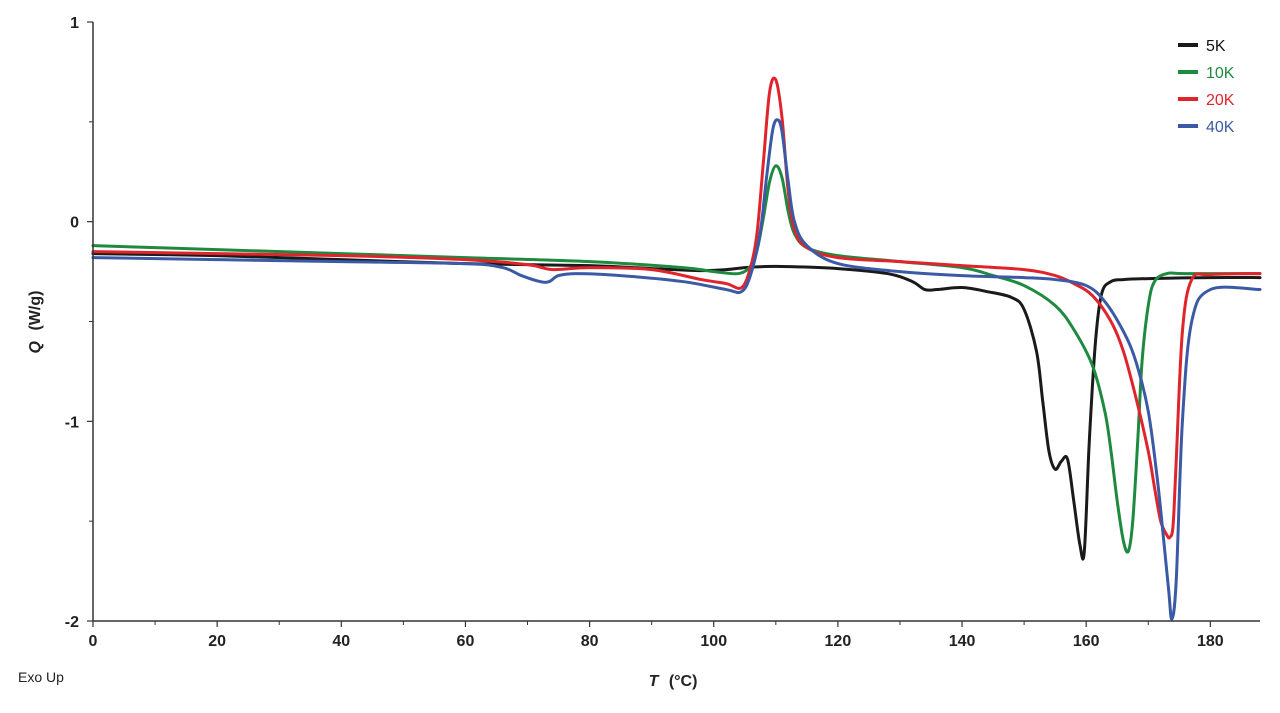 Image resolution: width=1280 pixels, height=713 pixels. What do you see at coordinates (35, 346) in the screenshot?
I see `y-axis-symbol: Q` at bounding box center [35, 346].